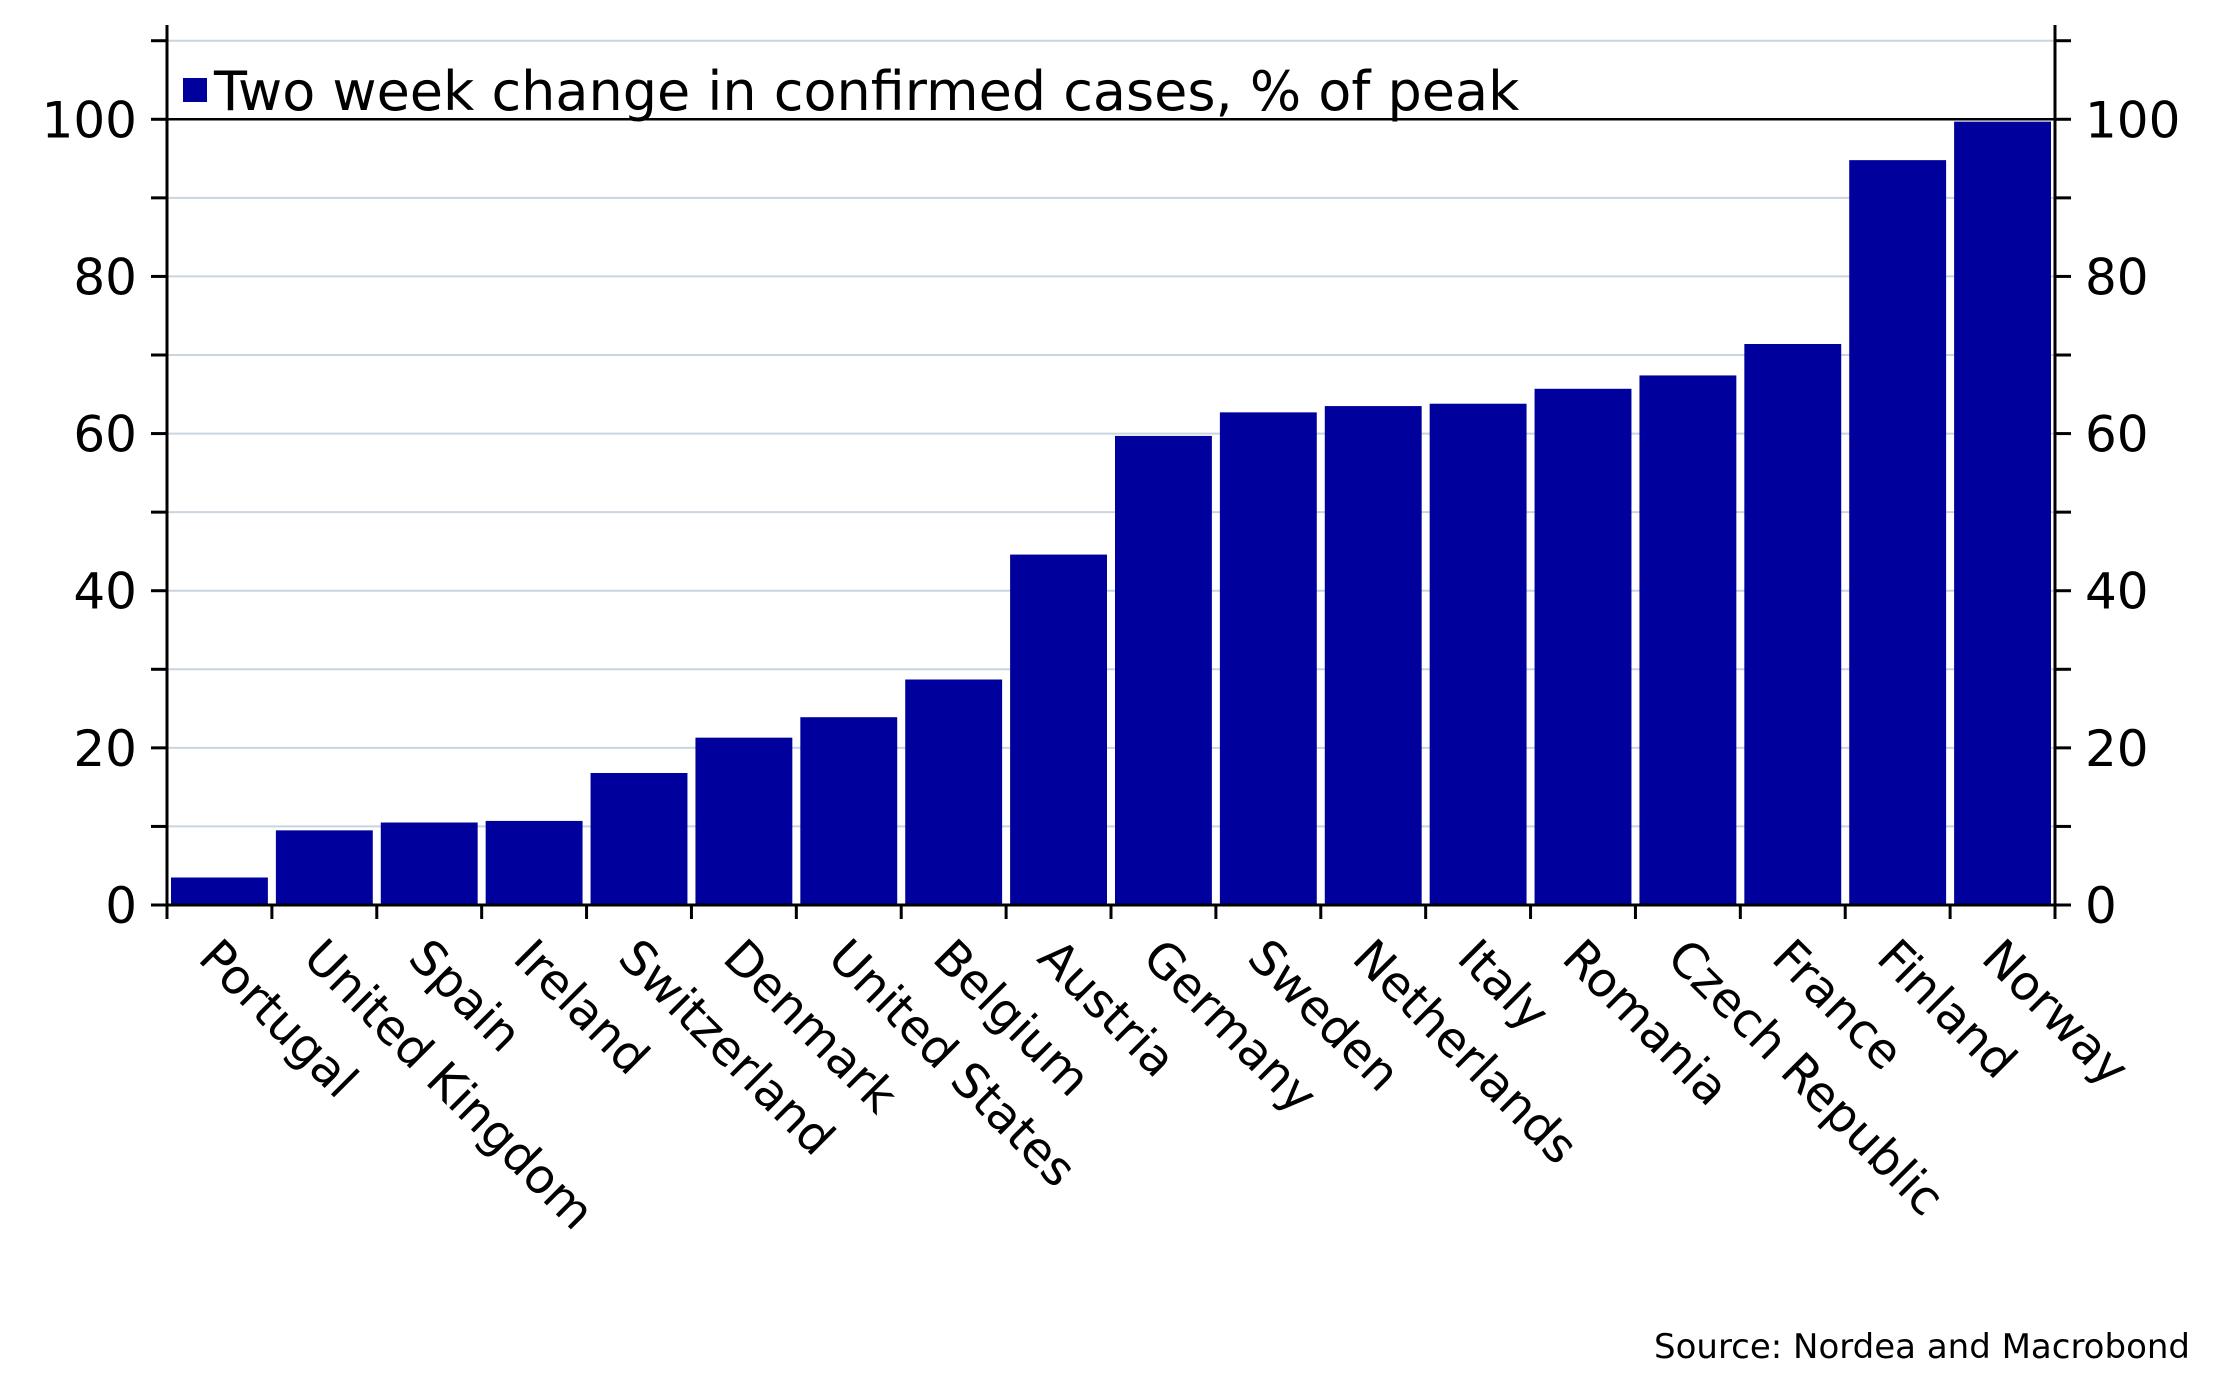 The width and height of the screenshot is (2218, 1400). Describe the element at coordinates (429, 863) in the screenshot. I see `bar-spain` at that location.